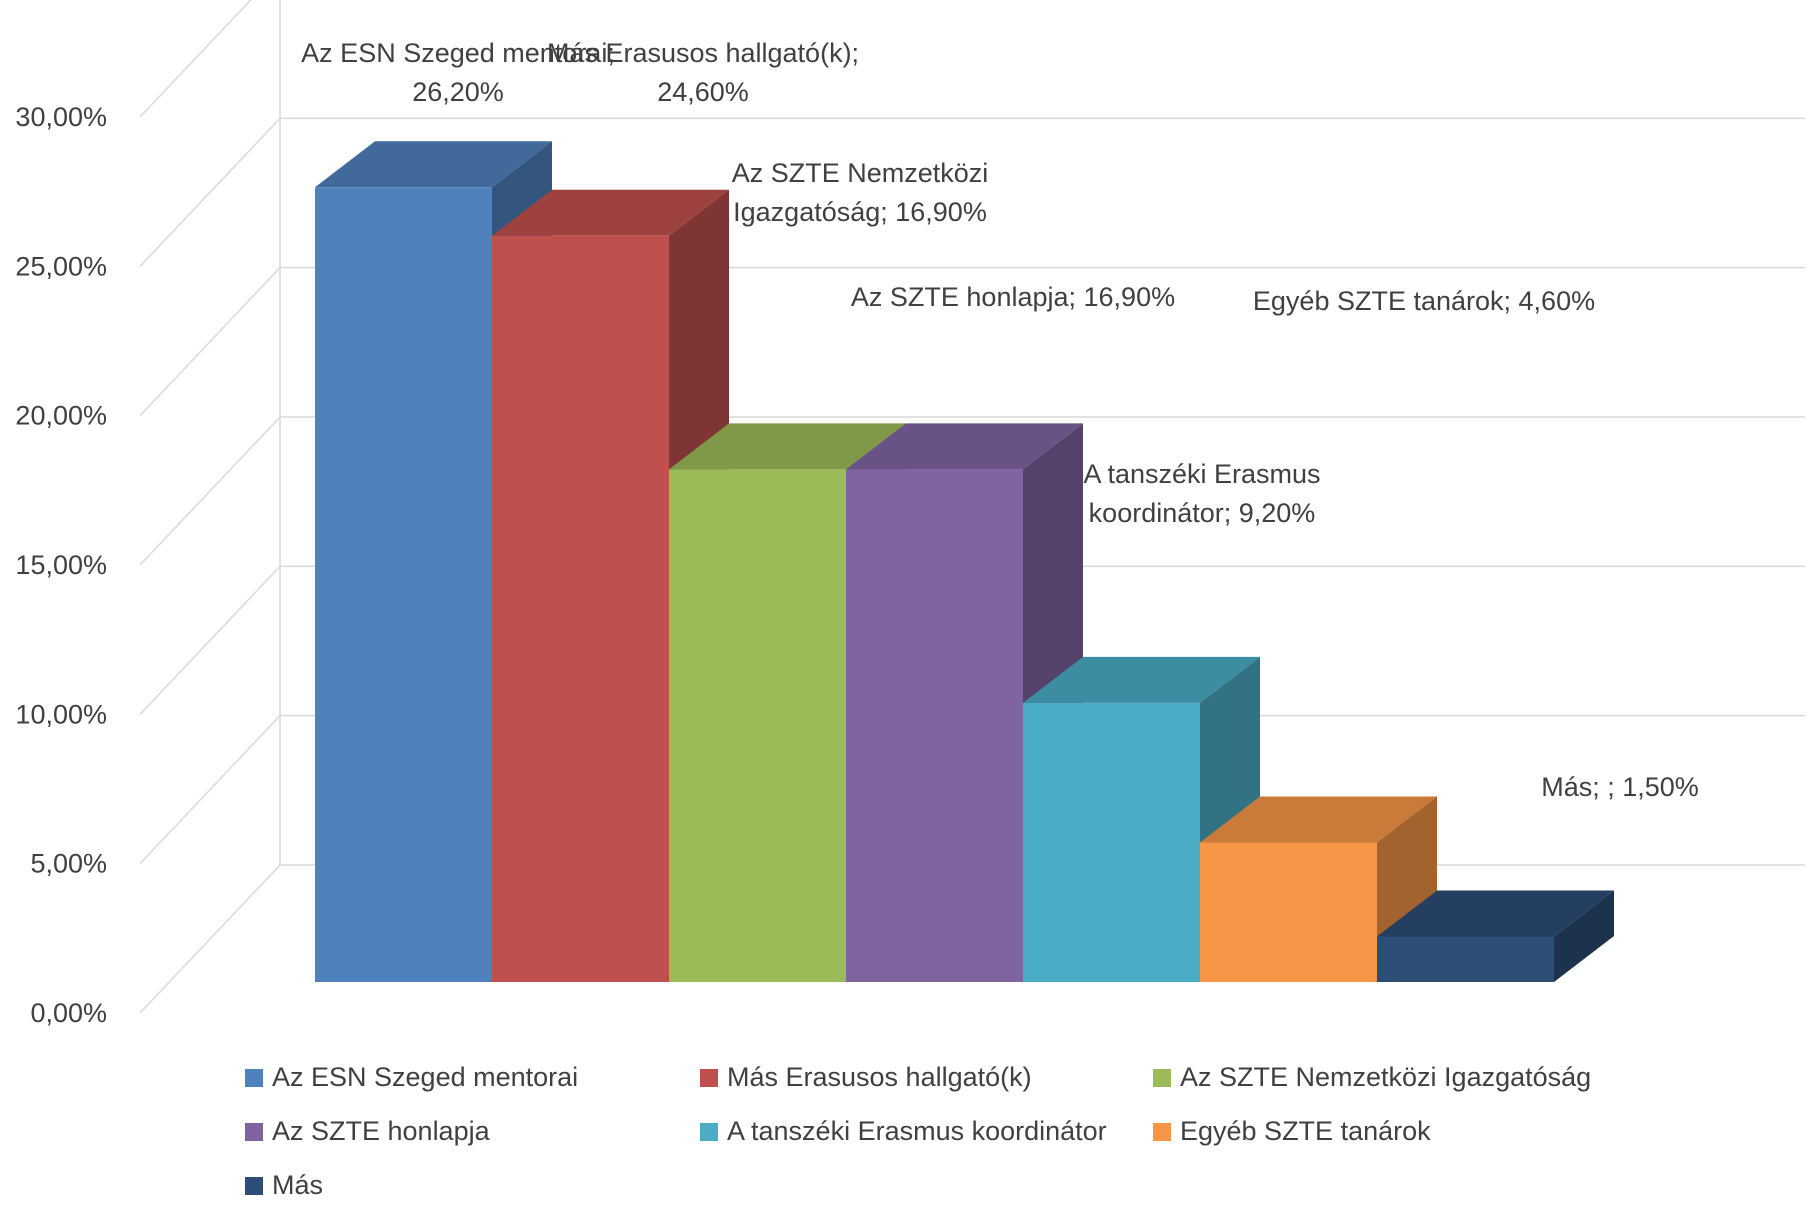 This screenshot has width=1808, height=1206. I want to click on data-label: Az SZTE honlapja; 16,90%, so click(1013, 297).